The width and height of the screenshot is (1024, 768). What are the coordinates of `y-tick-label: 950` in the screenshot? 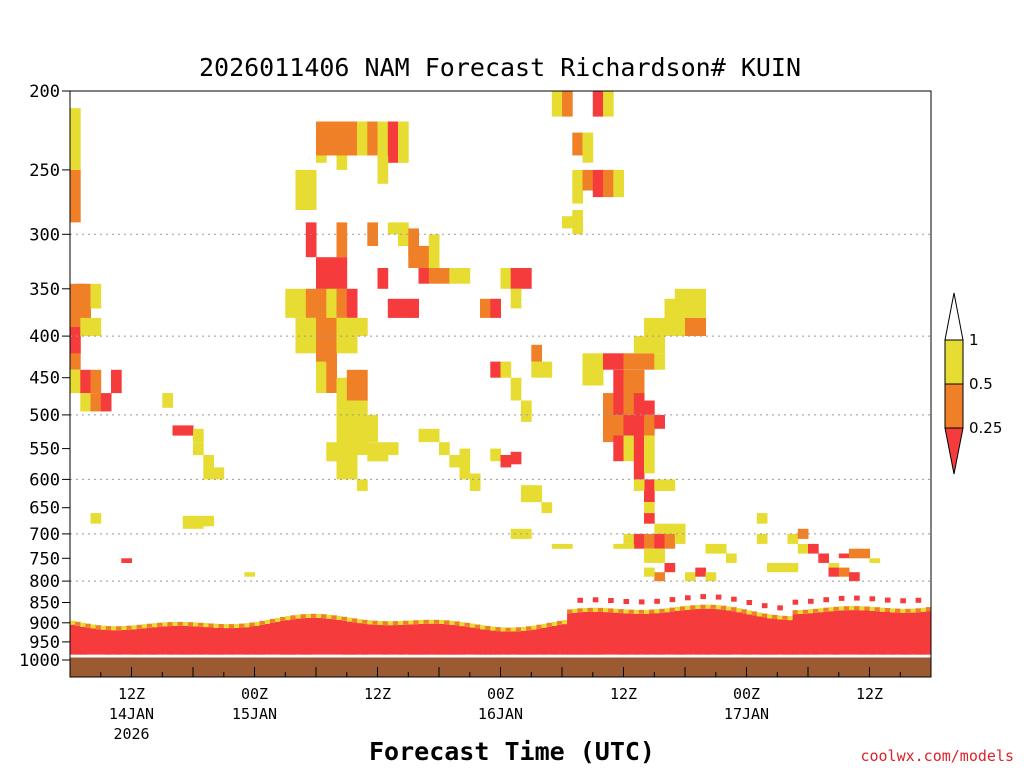 It's located at (44, 643).